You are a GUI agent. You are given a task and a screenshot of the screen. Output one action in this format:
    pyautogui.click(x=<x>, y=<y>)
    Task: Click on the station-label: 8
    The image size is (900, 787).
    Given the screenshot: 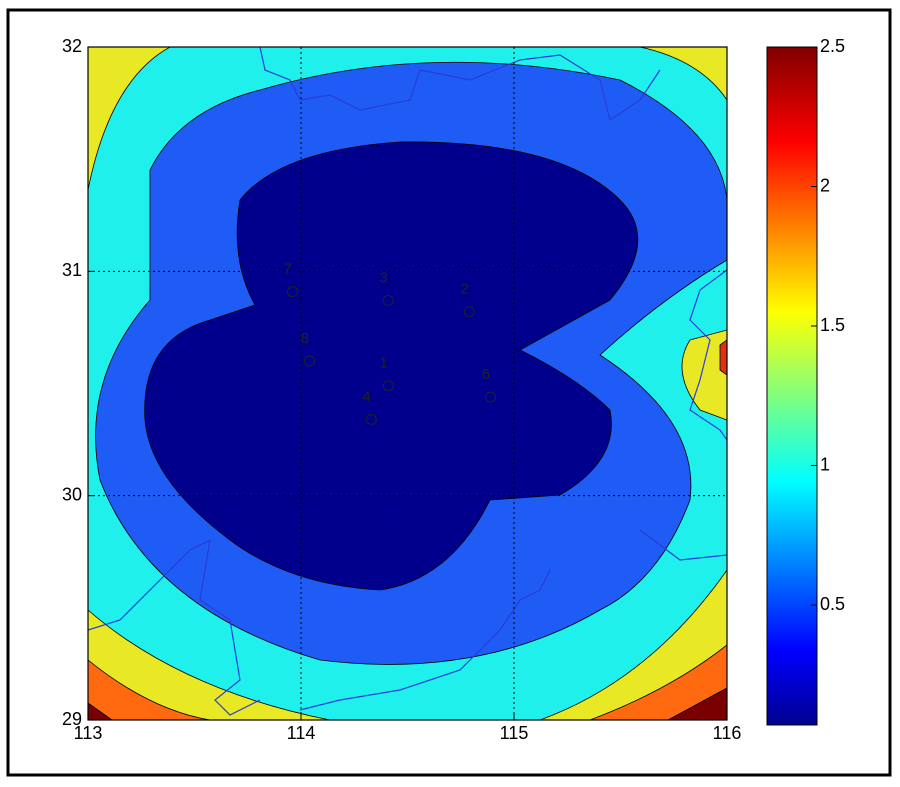 What is the action you would take?
    pyautogui.click(x=305, y=338)
    